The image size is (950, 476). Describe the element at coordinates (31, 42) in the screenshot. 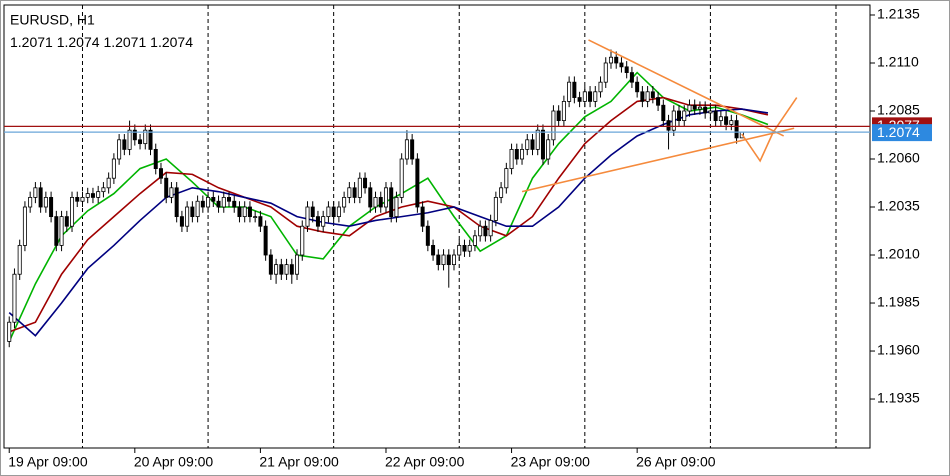

I see `open-readout: 1.2071` at that location.